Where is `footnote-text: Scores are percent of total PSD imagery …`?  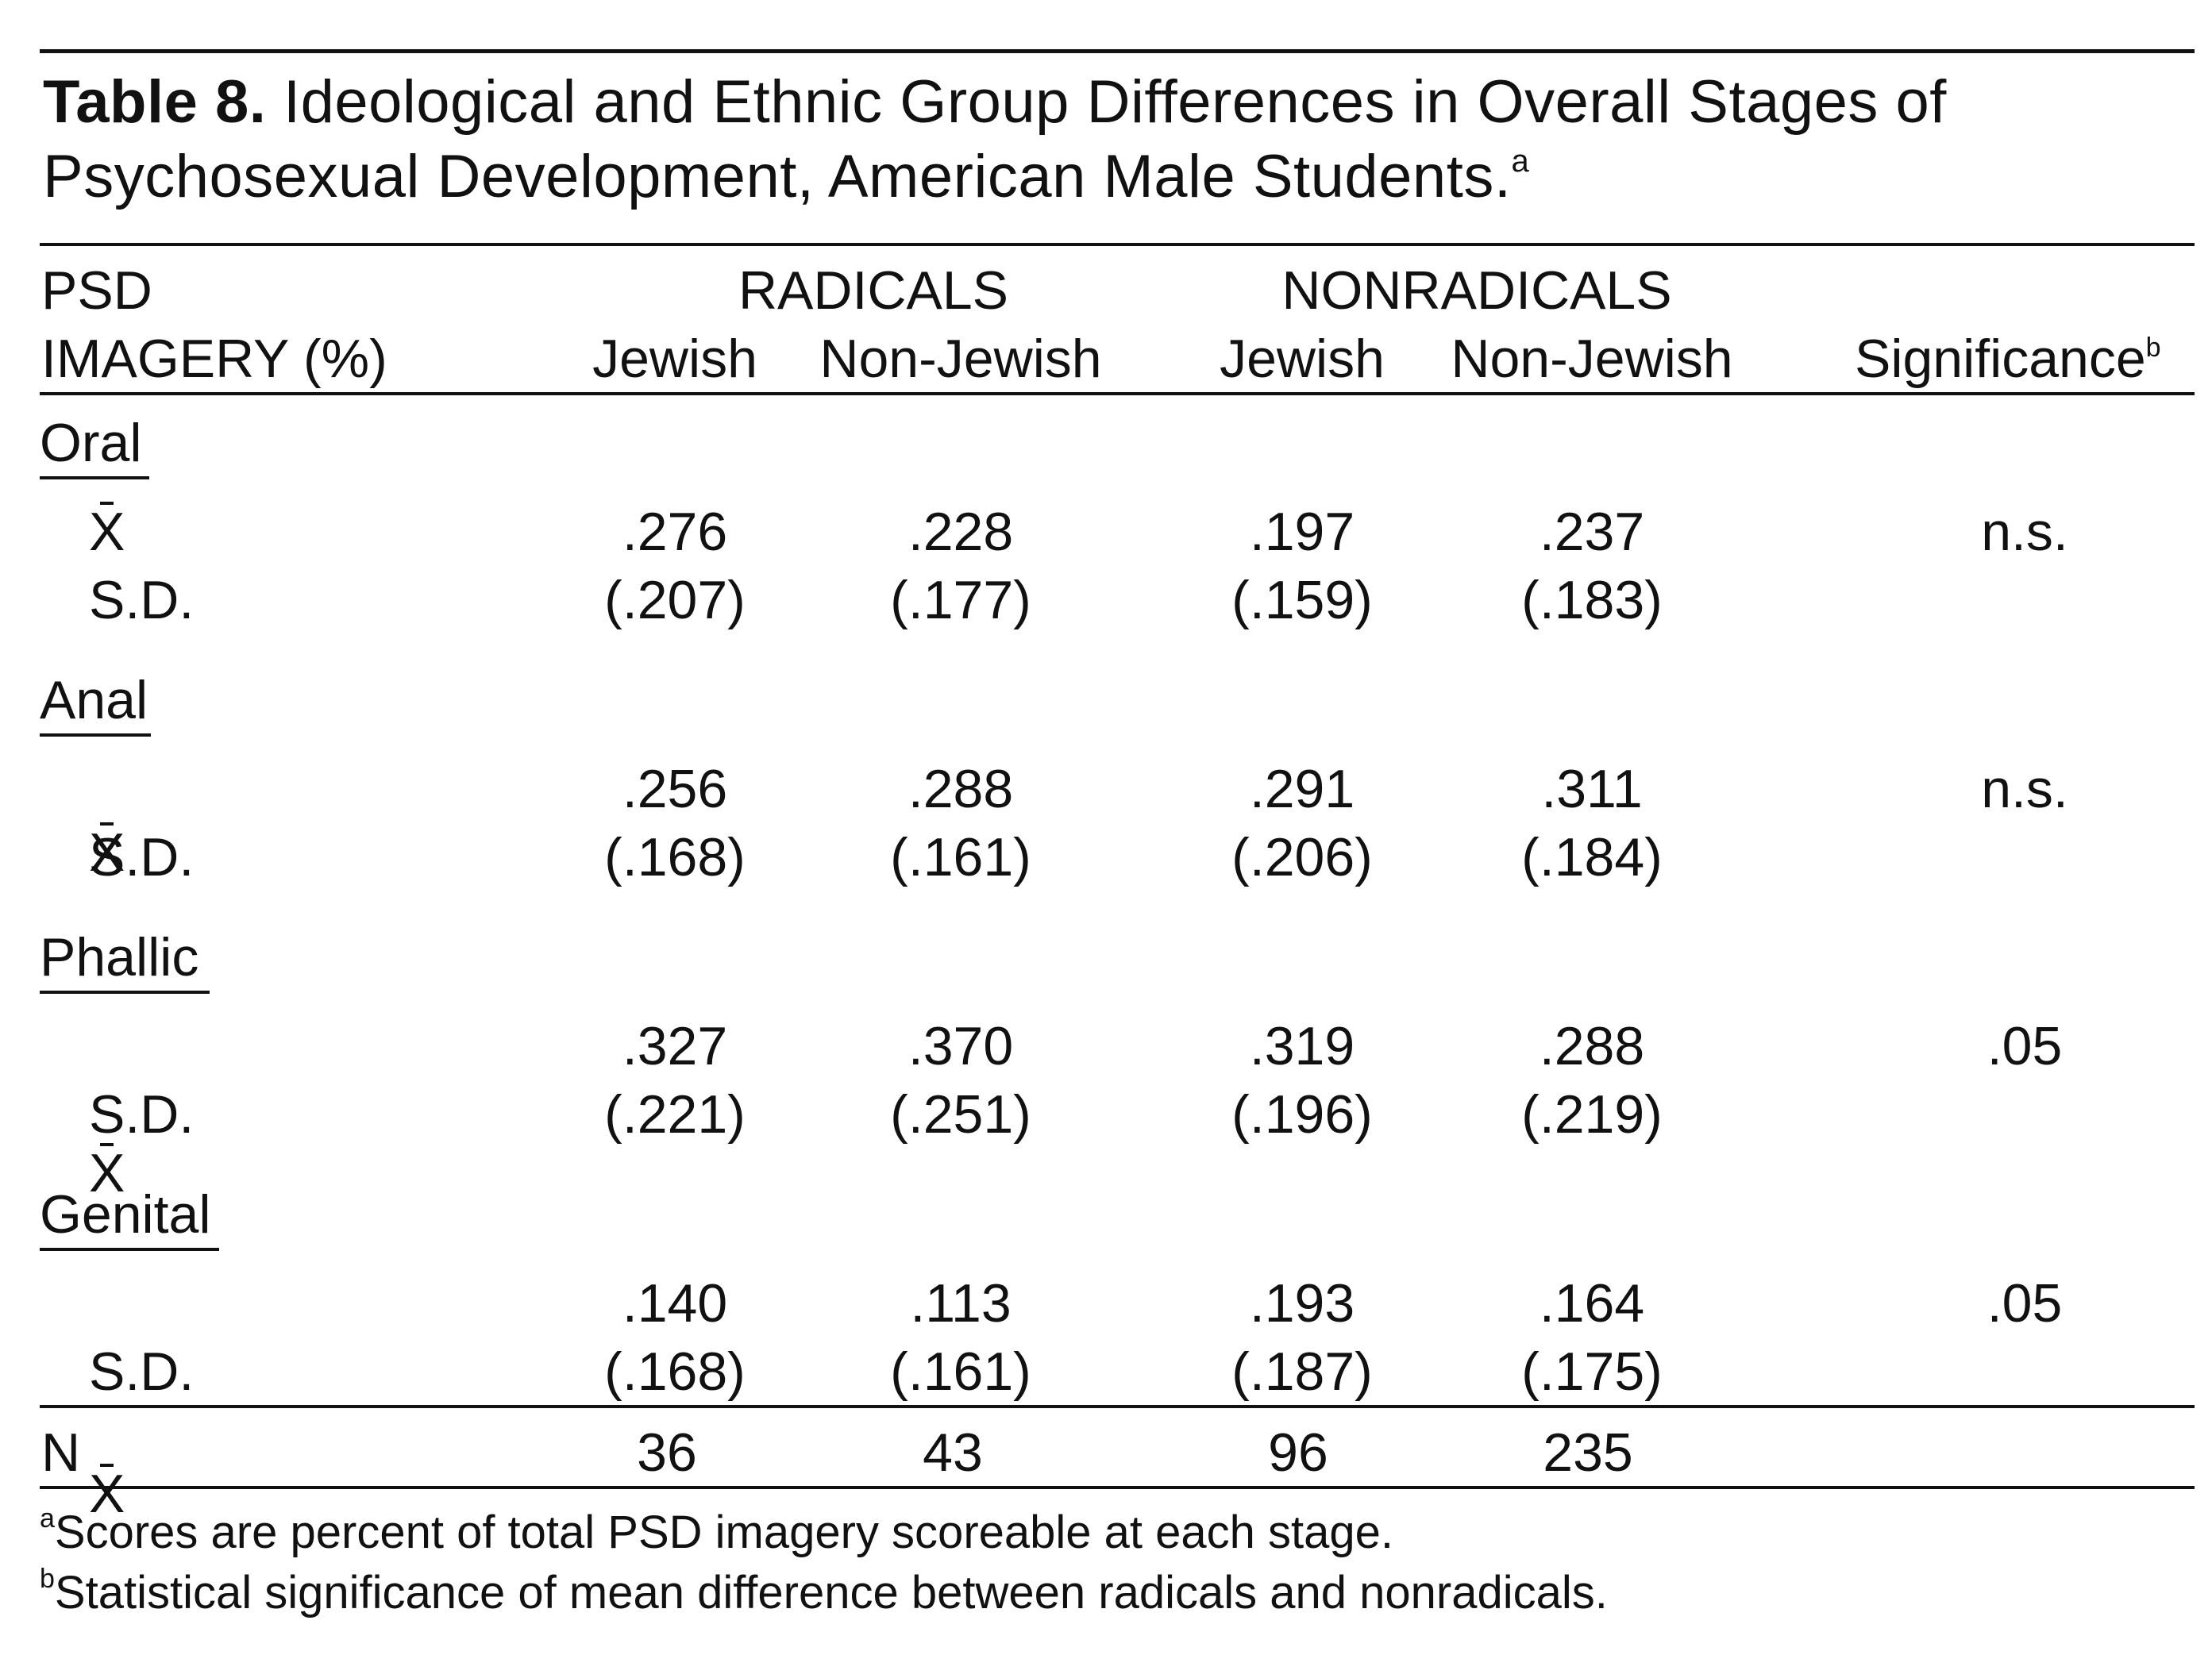
footnote-text: Scores are percent of total PSD imagery … is located at coordinates (724, 1532).